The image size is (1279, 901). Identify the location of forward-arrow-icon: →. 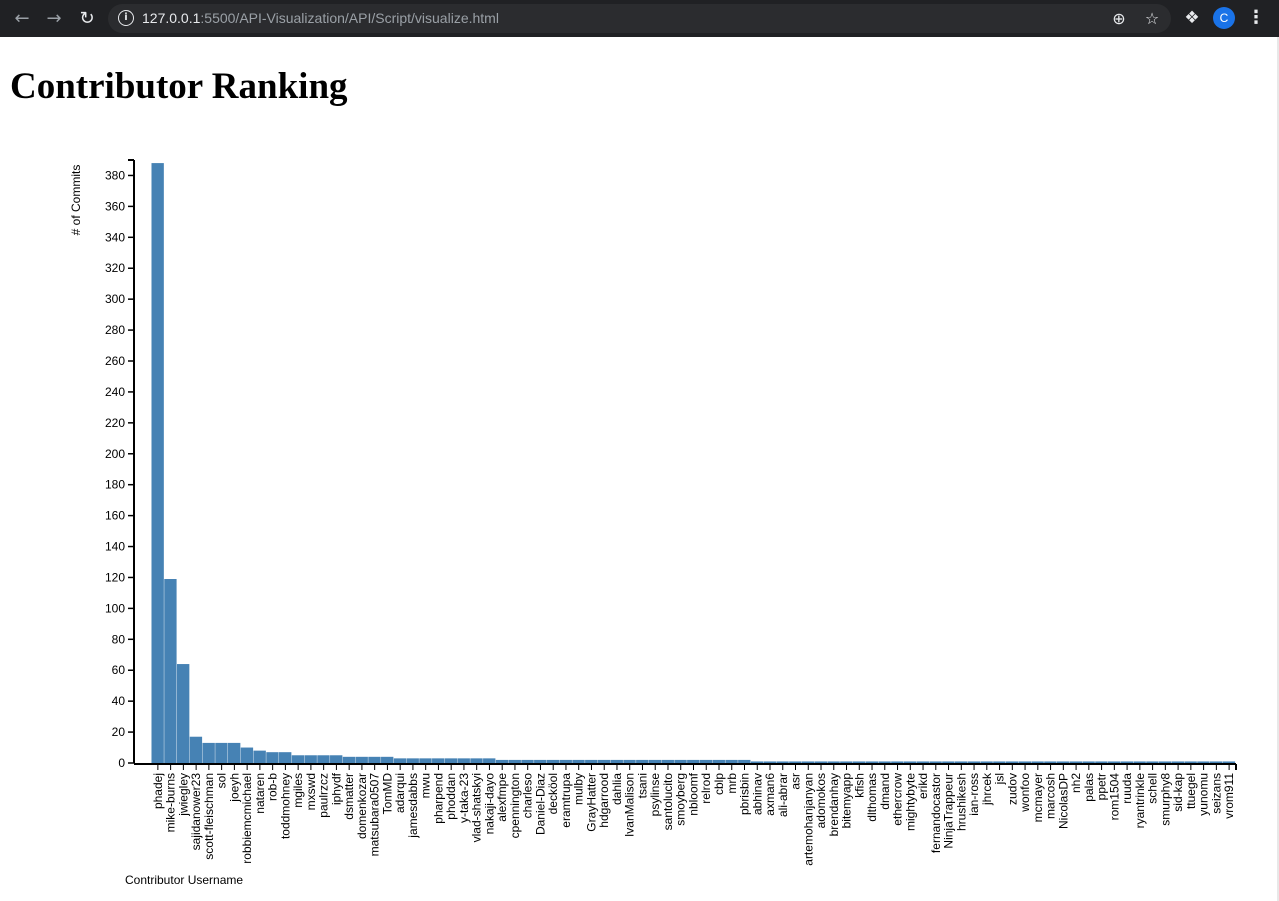
(54, 18).